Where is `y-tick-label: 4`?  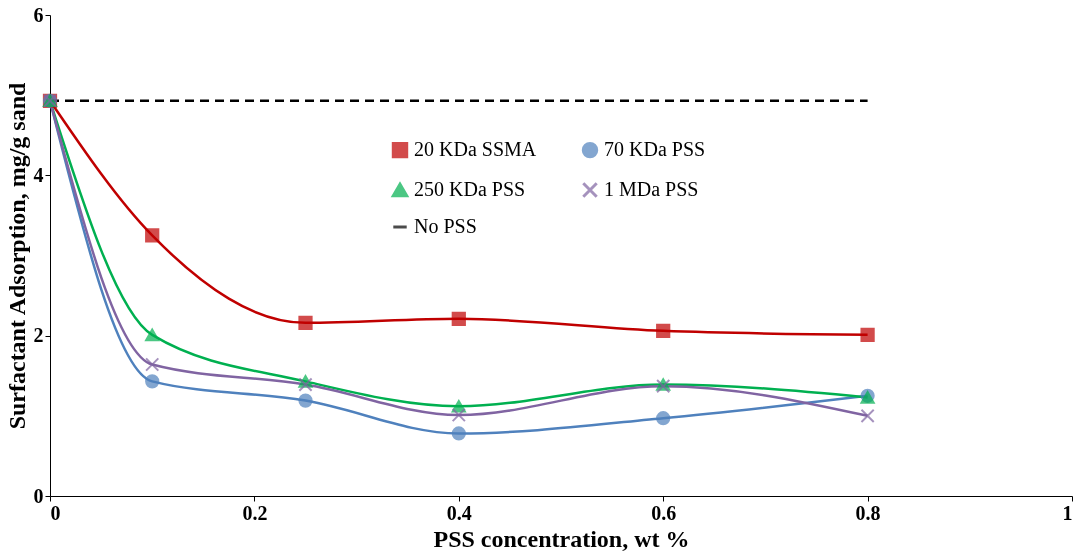
y-tick-label: 4 is located at coordinates (38, 174).